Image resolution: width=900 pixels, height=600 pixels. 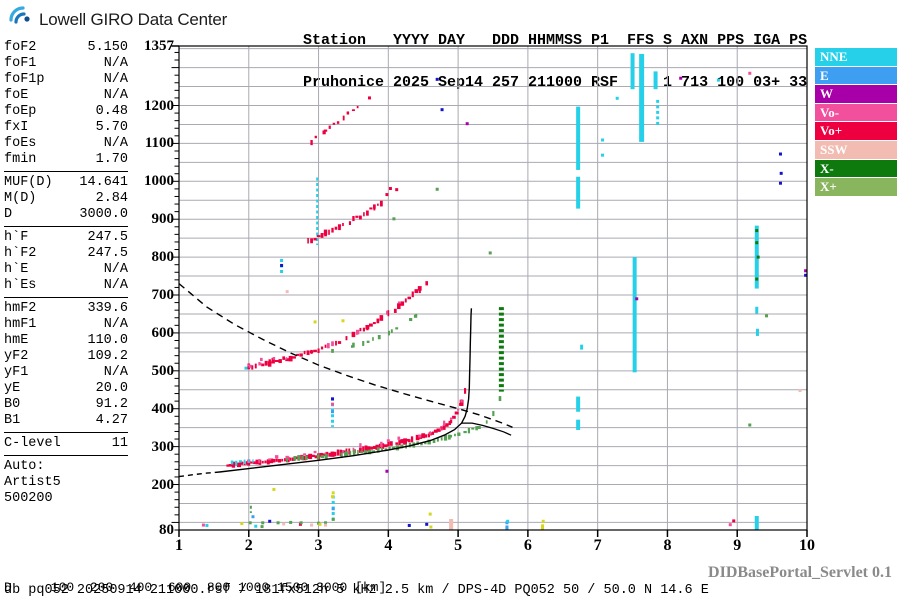 What do you see at coordinates (66, 48) in the screenshot?
I see `parameter-row: foF2 5.150` at bounding box center [66, 48].